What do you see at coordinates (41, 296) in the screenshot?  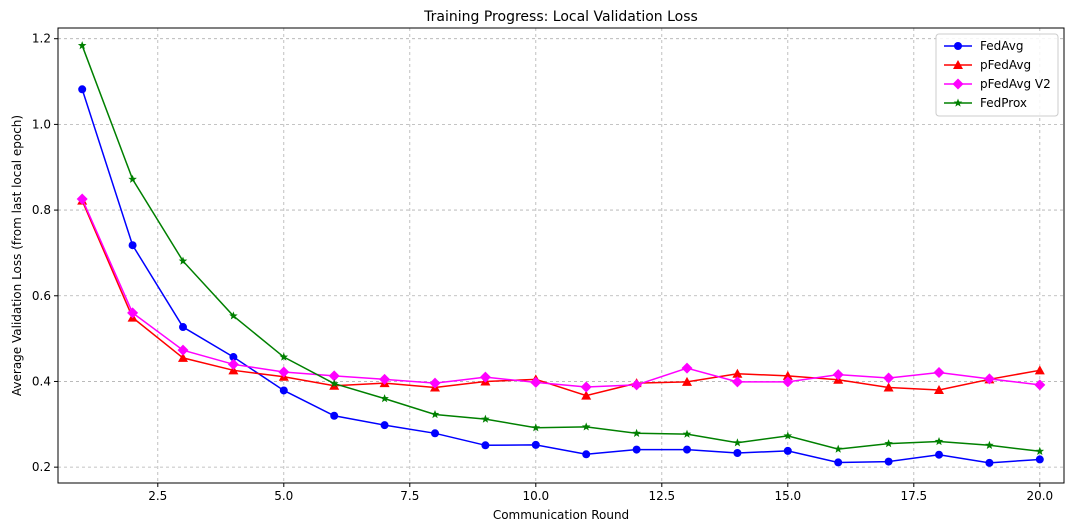 I see `y-tick-label: 0.6` at bounding box center [41, 296].